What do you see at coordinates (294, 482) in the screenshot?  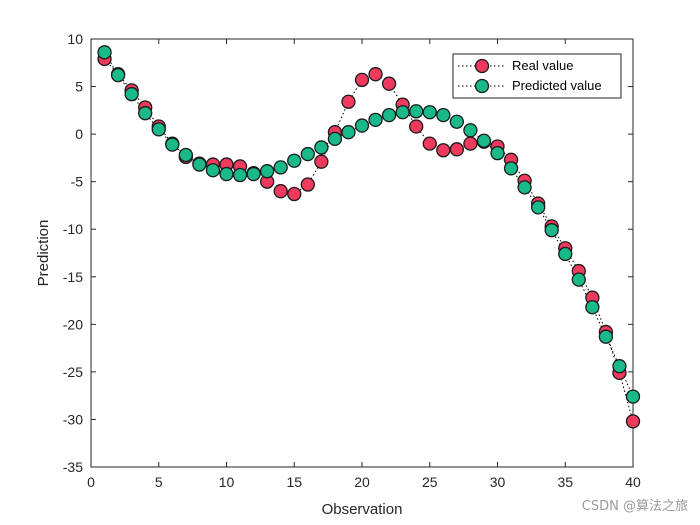 I see `x-tick-label: 15` at bounding box center [294, 482].